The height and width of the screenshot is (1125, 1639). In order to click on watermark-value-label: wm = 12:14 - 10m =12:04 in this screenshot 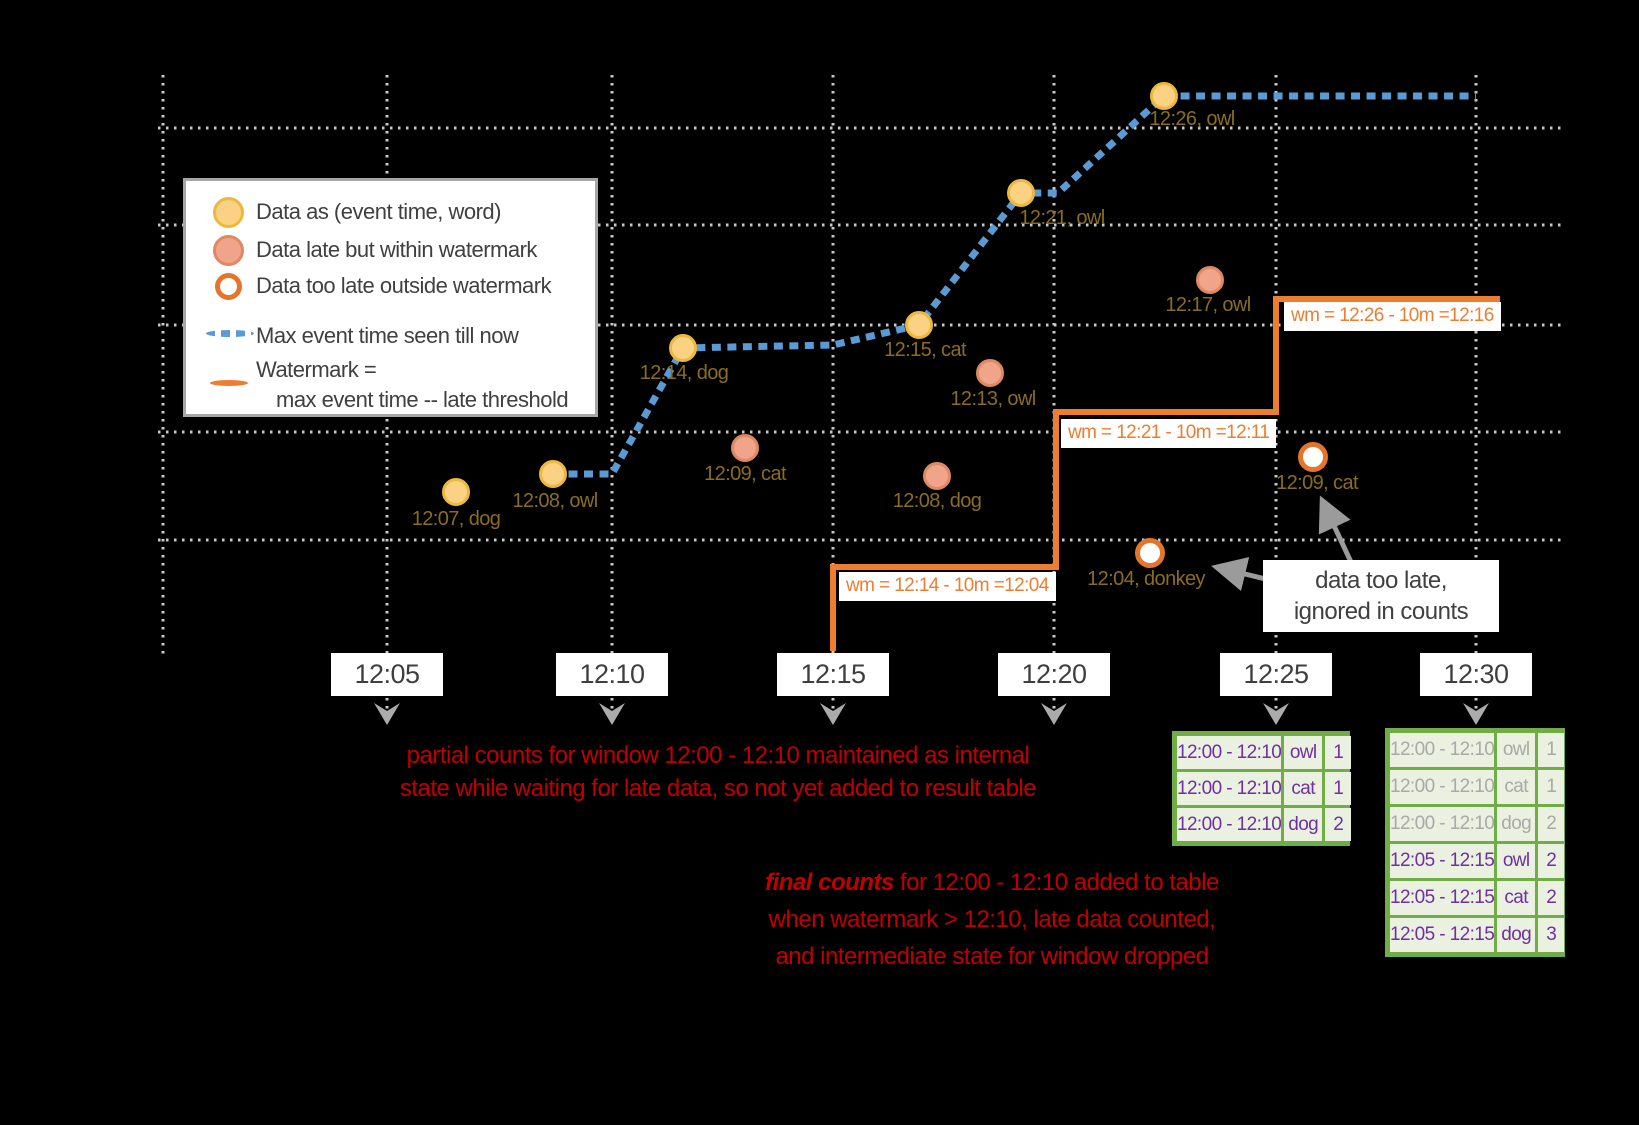, I will do `click(947, 586)`.